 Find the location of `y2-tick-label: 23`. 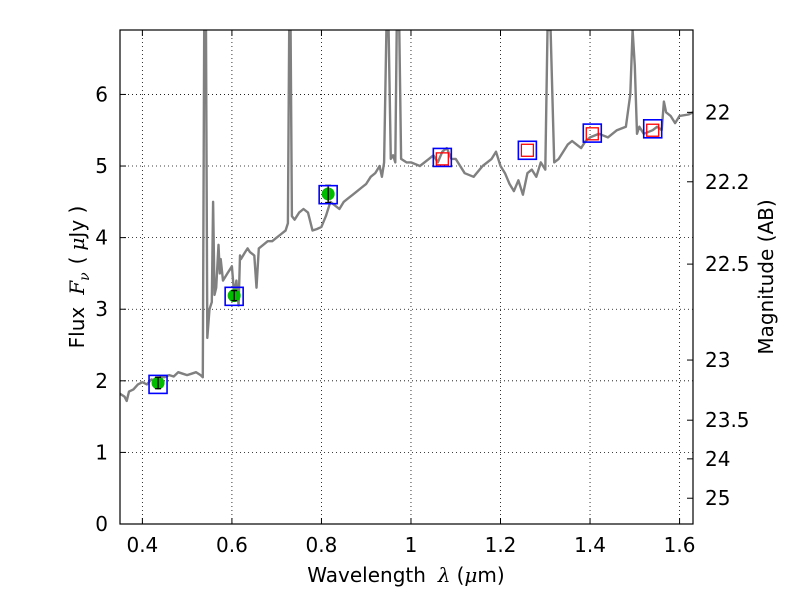

y2-tick-label: 23 is located at coordinates (717, 360).